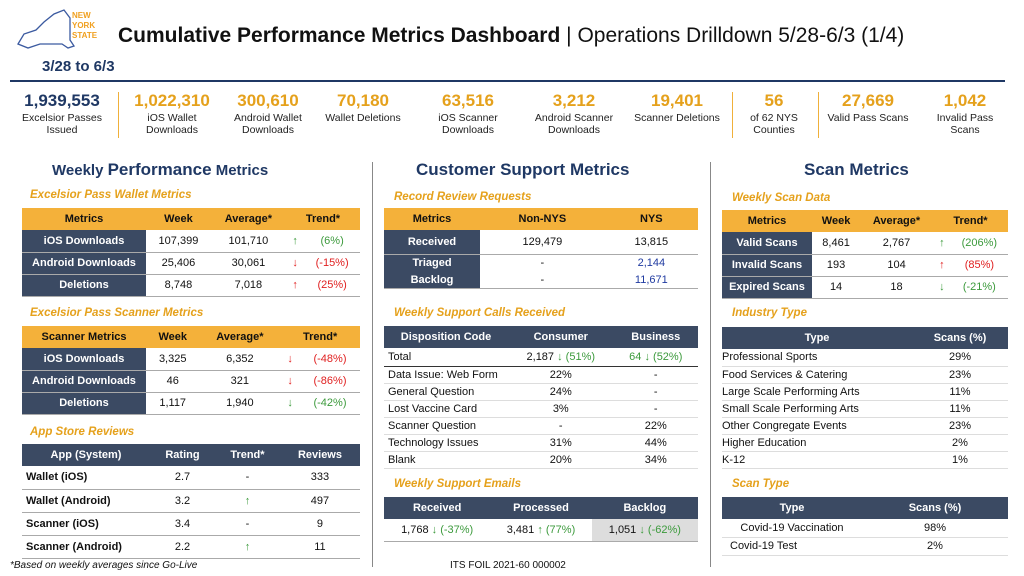 This screenshot has width=1024, height=576. I want to click on svg-text: STATE, so click(85, 35).